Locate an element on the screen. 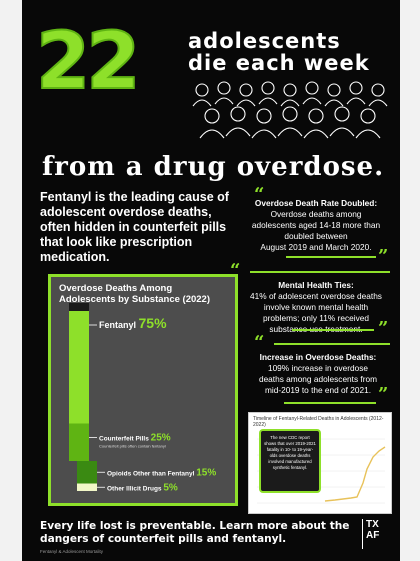  bar-label: Fentanyl 75% is located at coordinates (133, 323).